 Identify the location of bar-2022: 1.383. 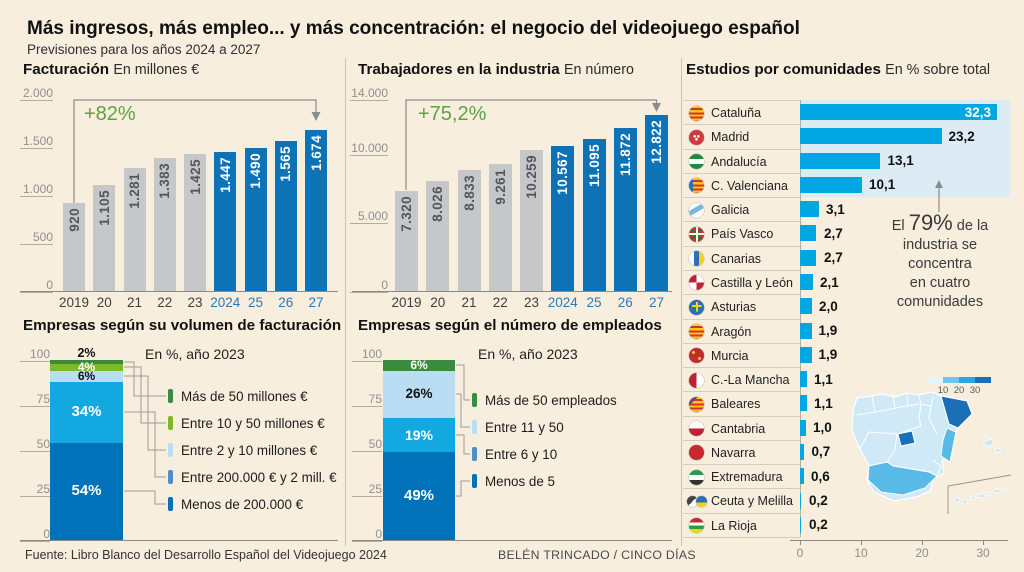
(164, 224).